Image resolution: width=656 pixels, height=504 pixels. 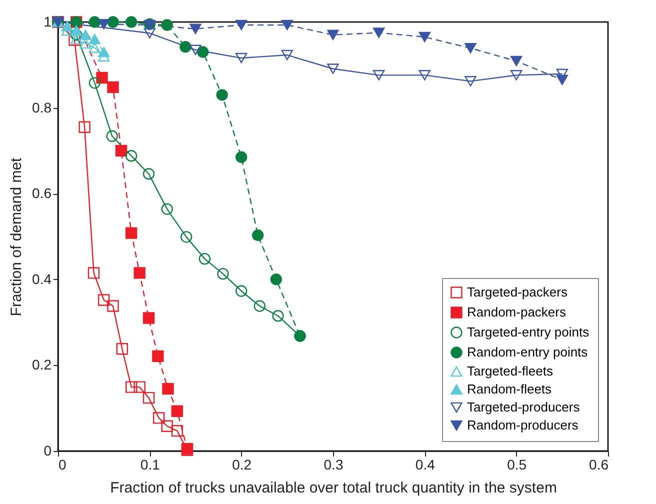 What do you see at coordinates (528, 332) in the screenshot?
I see `legend-label: Targeted-entry points` at bounding box center [528, 332].